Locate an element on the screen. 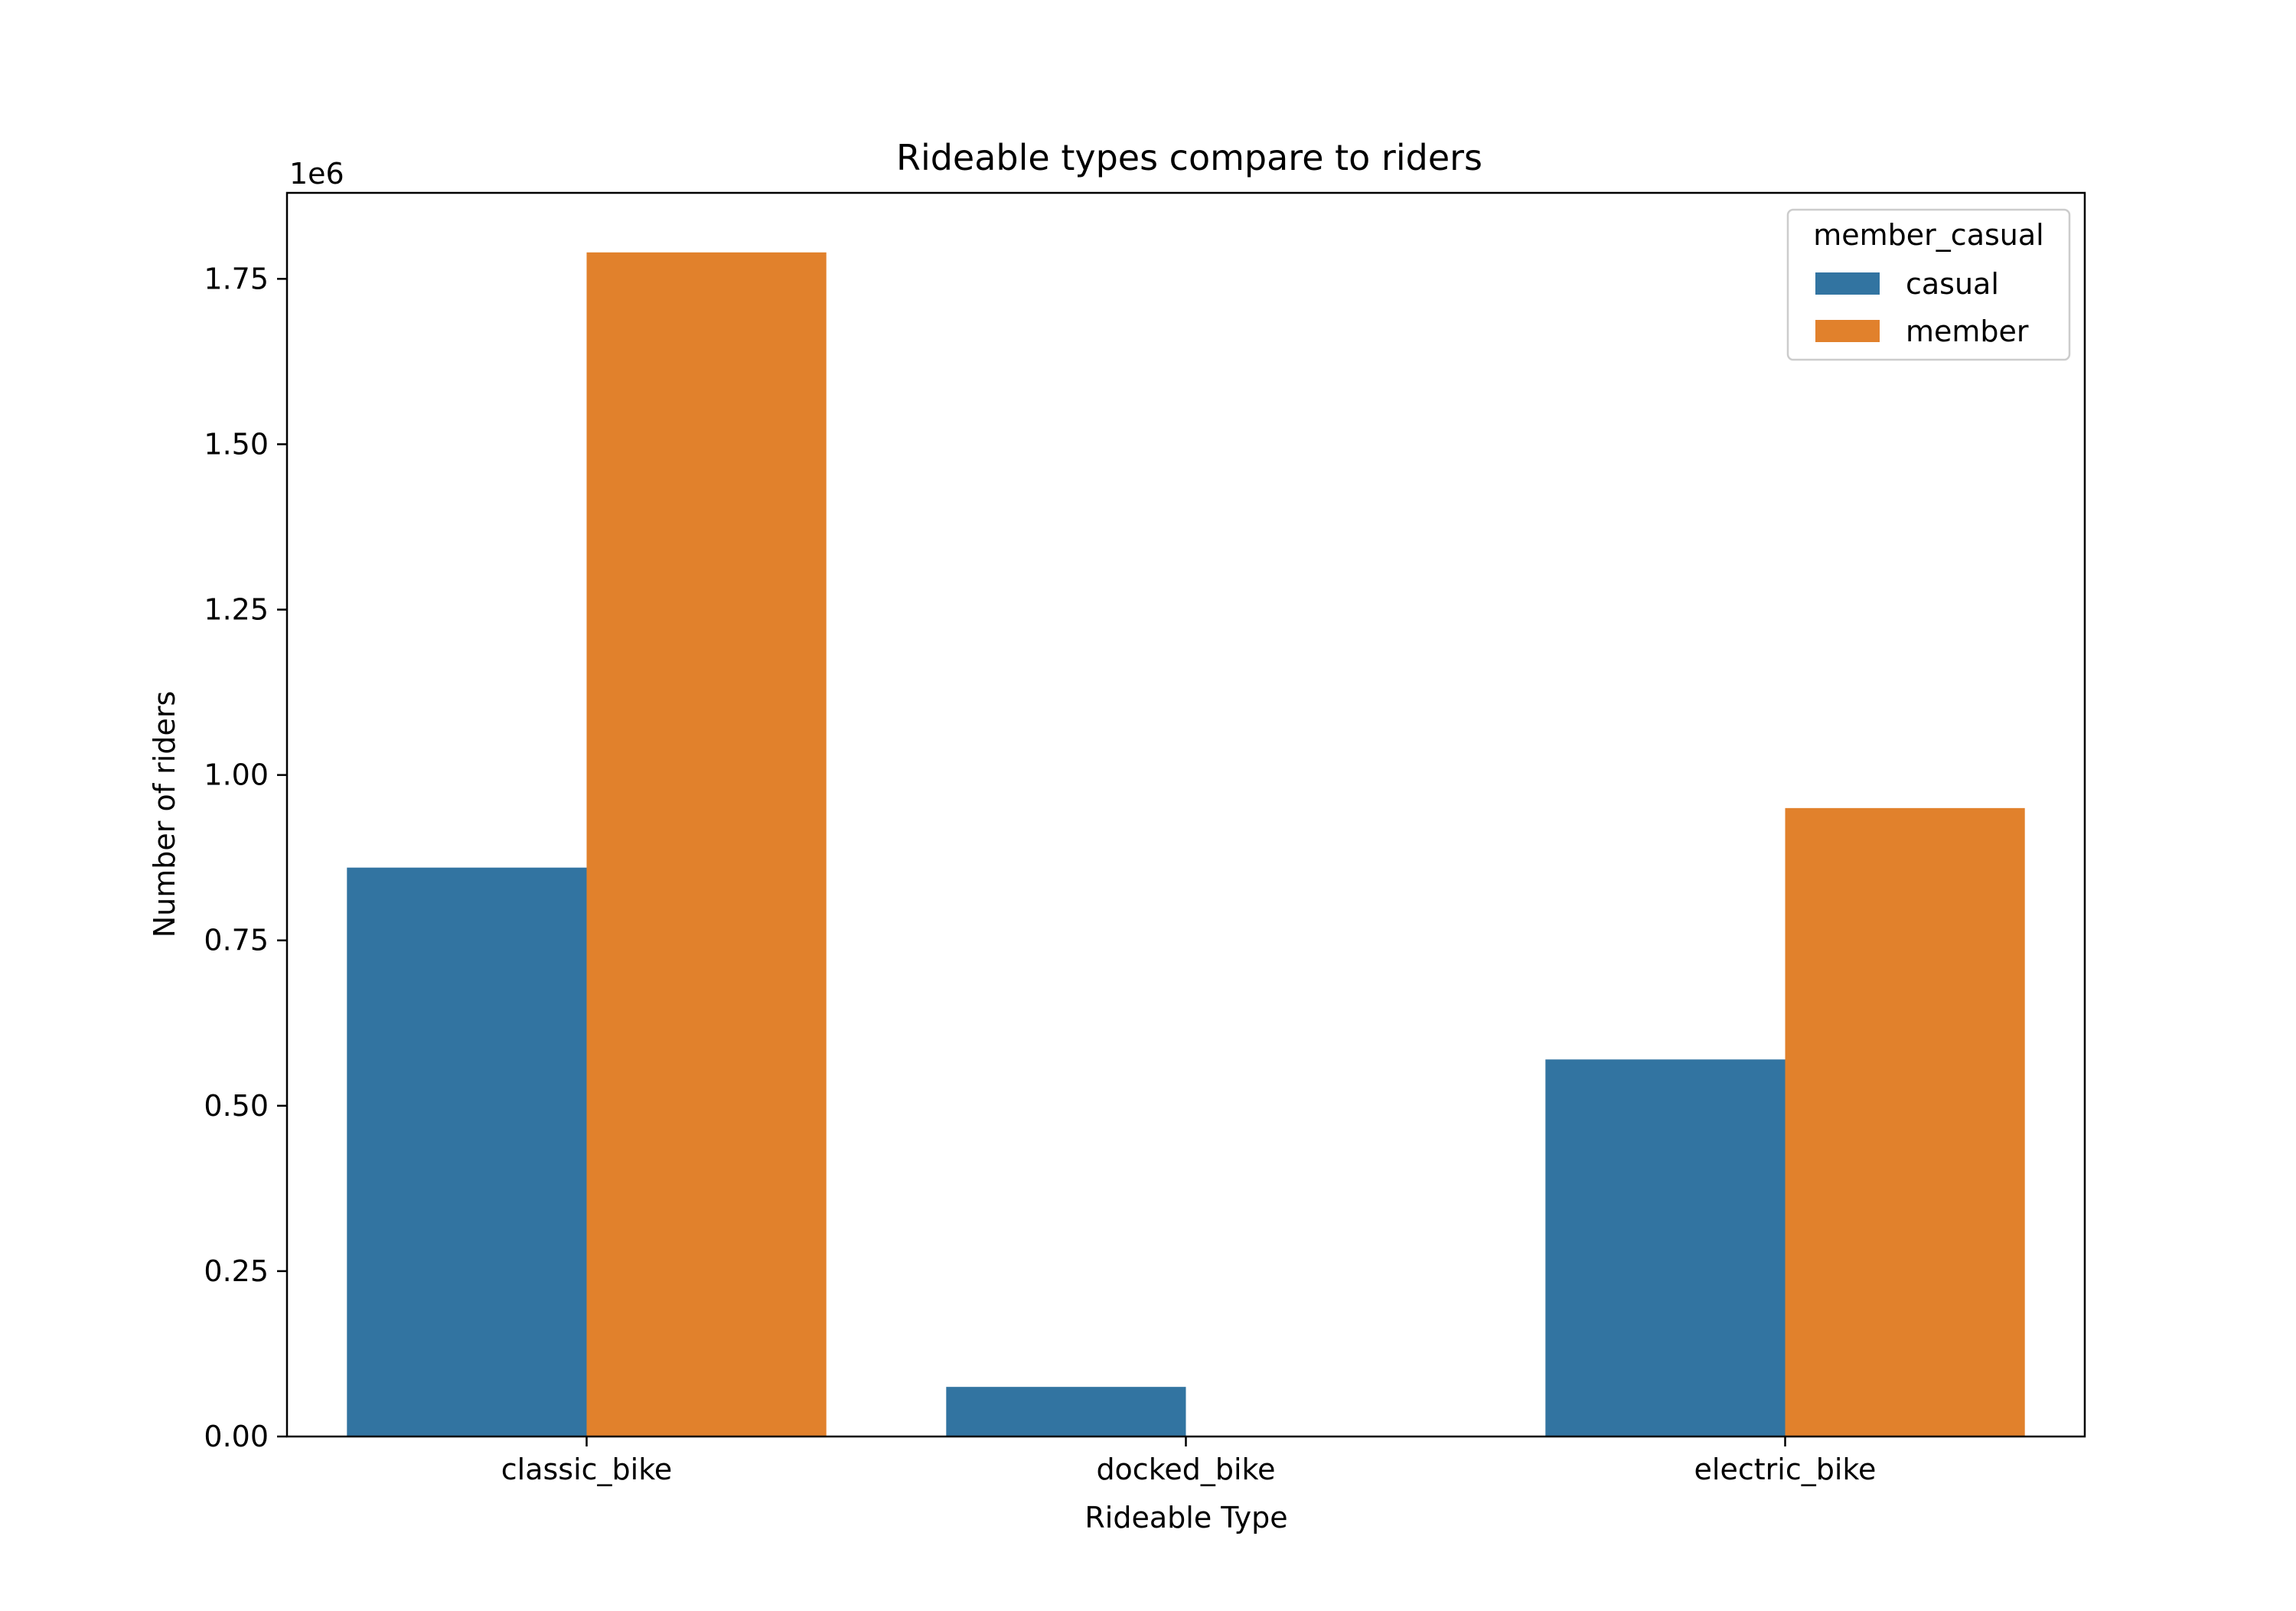  bar-classic-bike-casual is located at coordinates (467, 1152).